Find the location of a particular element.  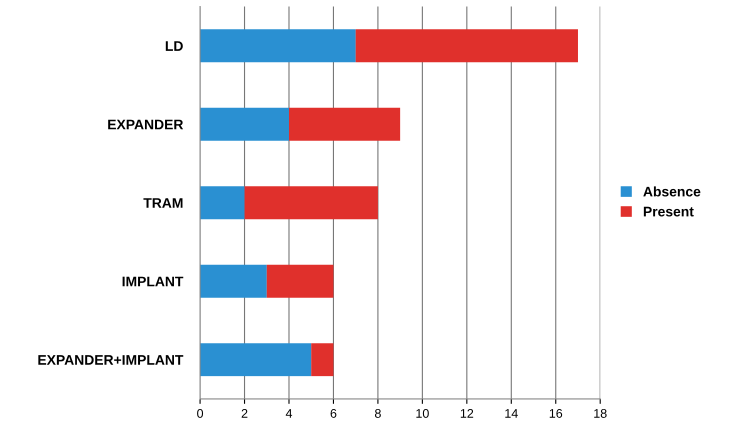

x-tick-label: 10 is located at coordinates (422, 413).